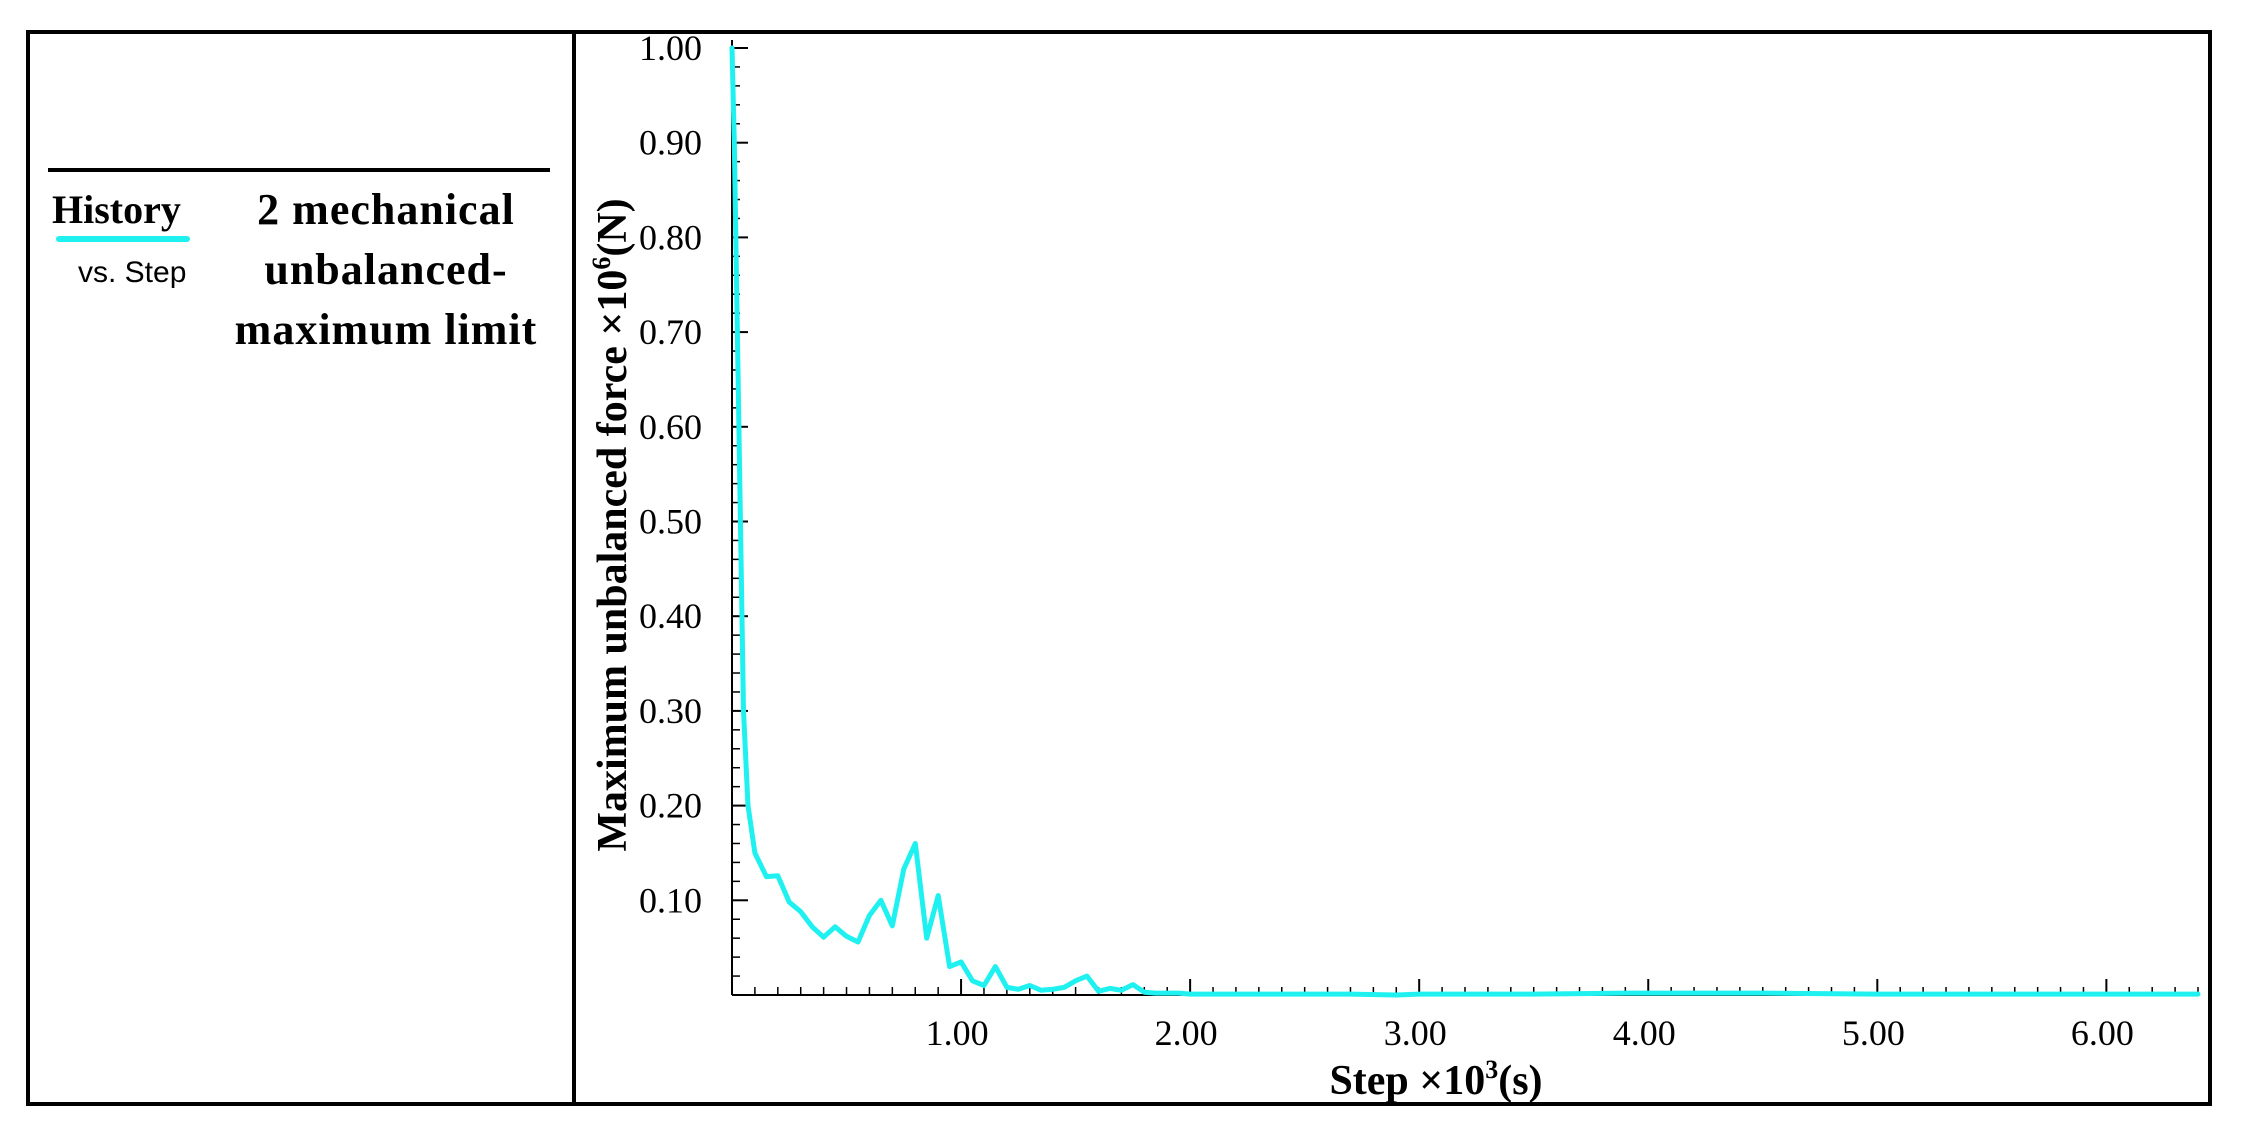  Describe the element at coordinates (670, 711) in the screenshot. I see `y-tick-label: 0.30` at that location.